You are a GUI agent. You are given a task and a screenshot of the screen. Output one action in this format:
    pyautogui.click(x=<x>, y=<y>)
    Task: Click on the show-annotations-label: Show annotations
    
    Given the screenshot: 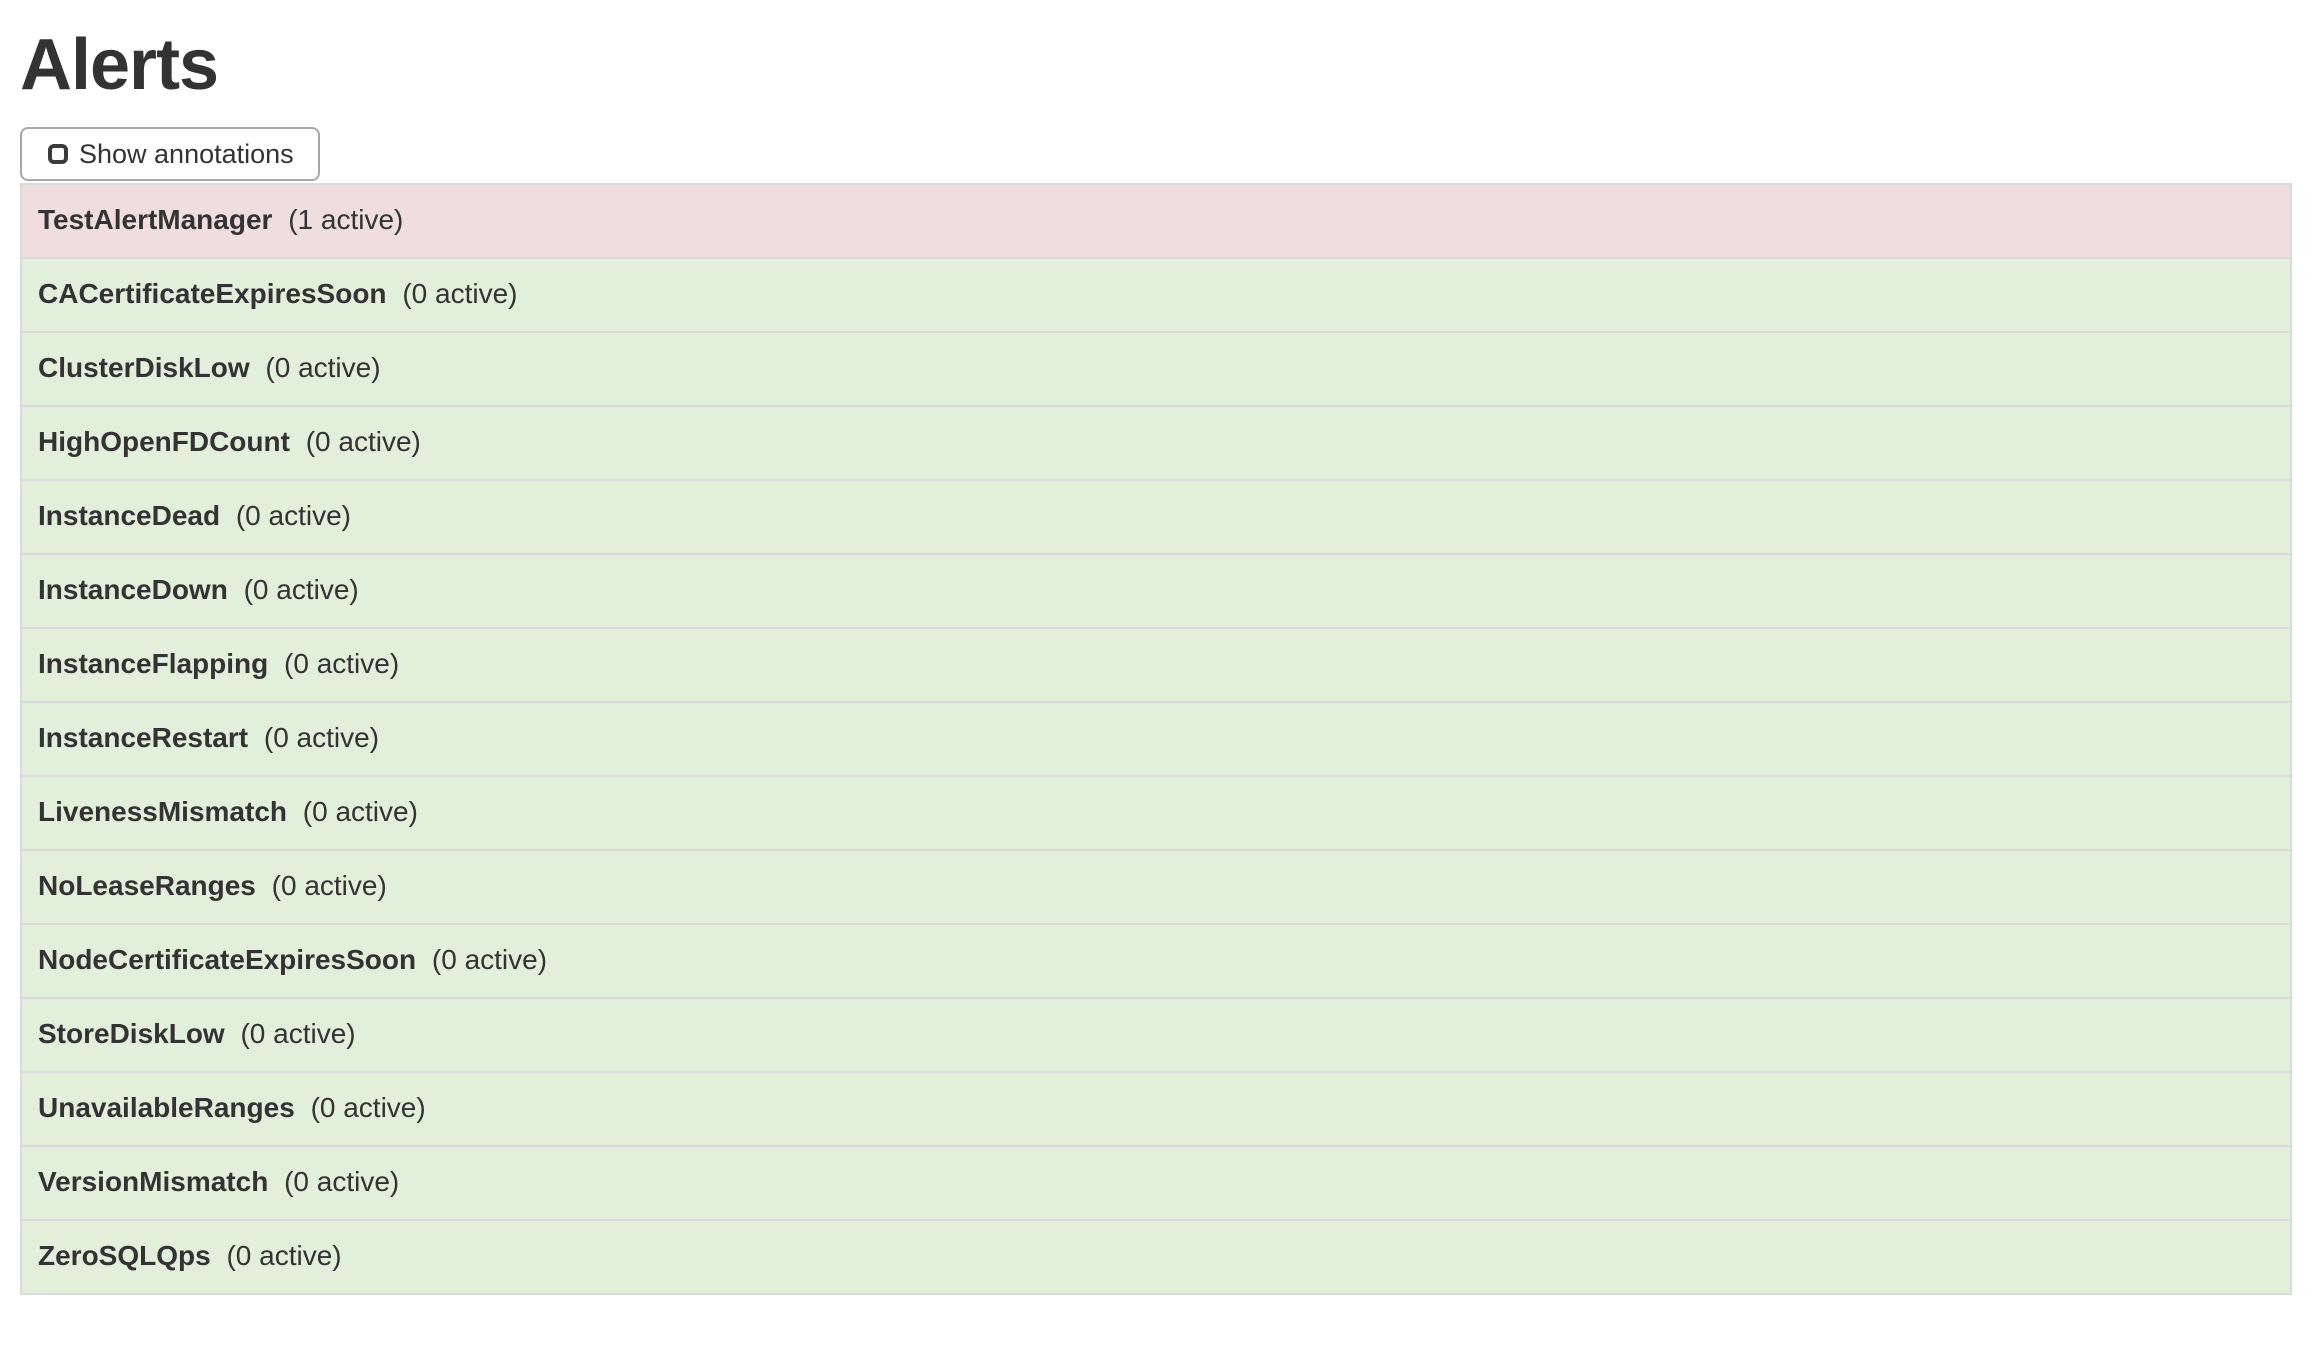 What is the action you would take?
    pyautogui.click(x=186, y=153)
    